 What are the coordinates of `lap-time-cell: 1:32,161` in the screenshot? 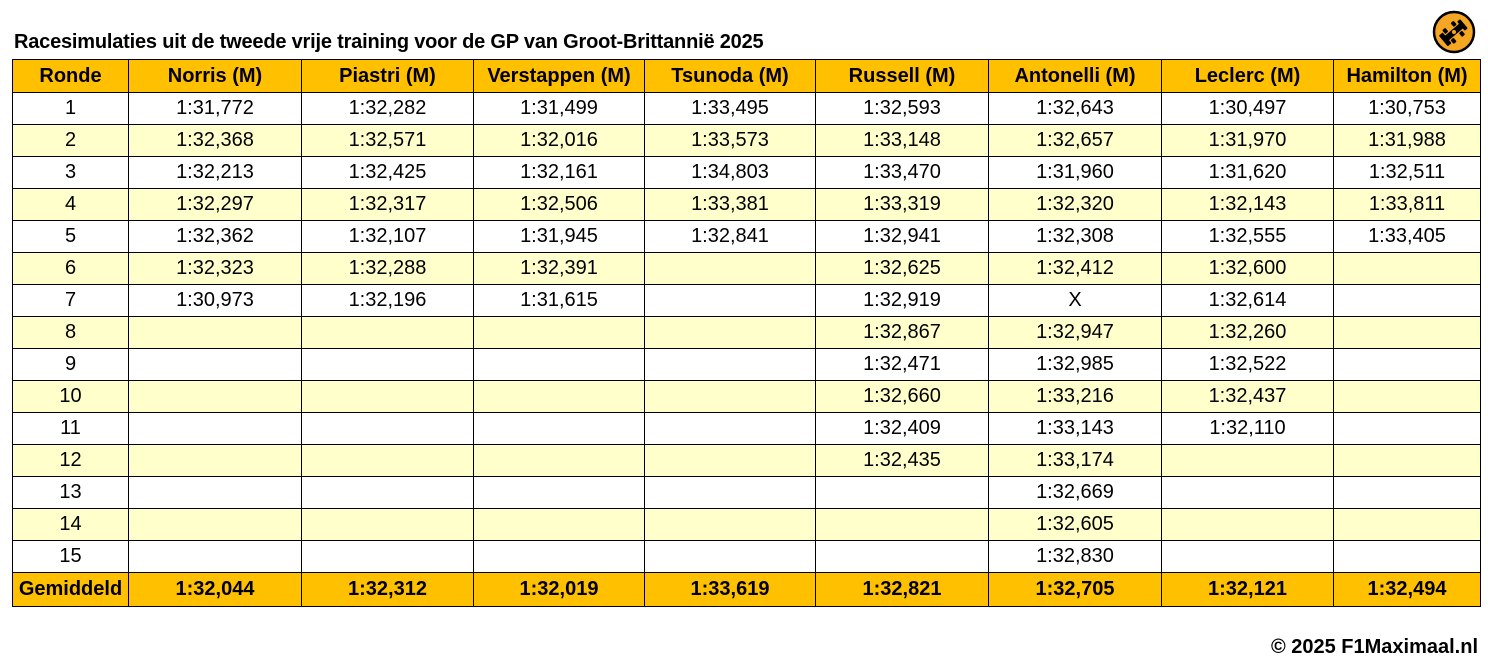 It's located at (559, 172).